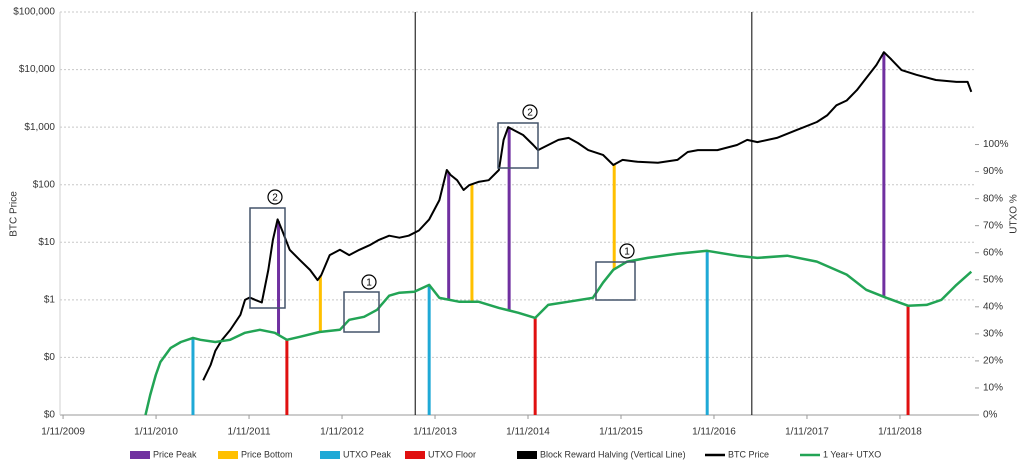 This screenshot has width=1024, height=465. What do you see at coordinates (435, 432) in the screenshot?
I see `x-tick-label: 1/11/2013` at bounding box center [435, 432].